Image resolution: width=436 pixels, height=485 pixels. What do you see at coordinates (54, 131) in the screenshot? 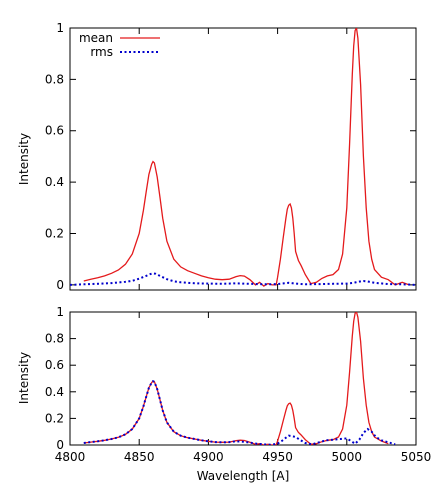
I see `top-y-tick-label: 0.6` at bounding box center [54, 131].